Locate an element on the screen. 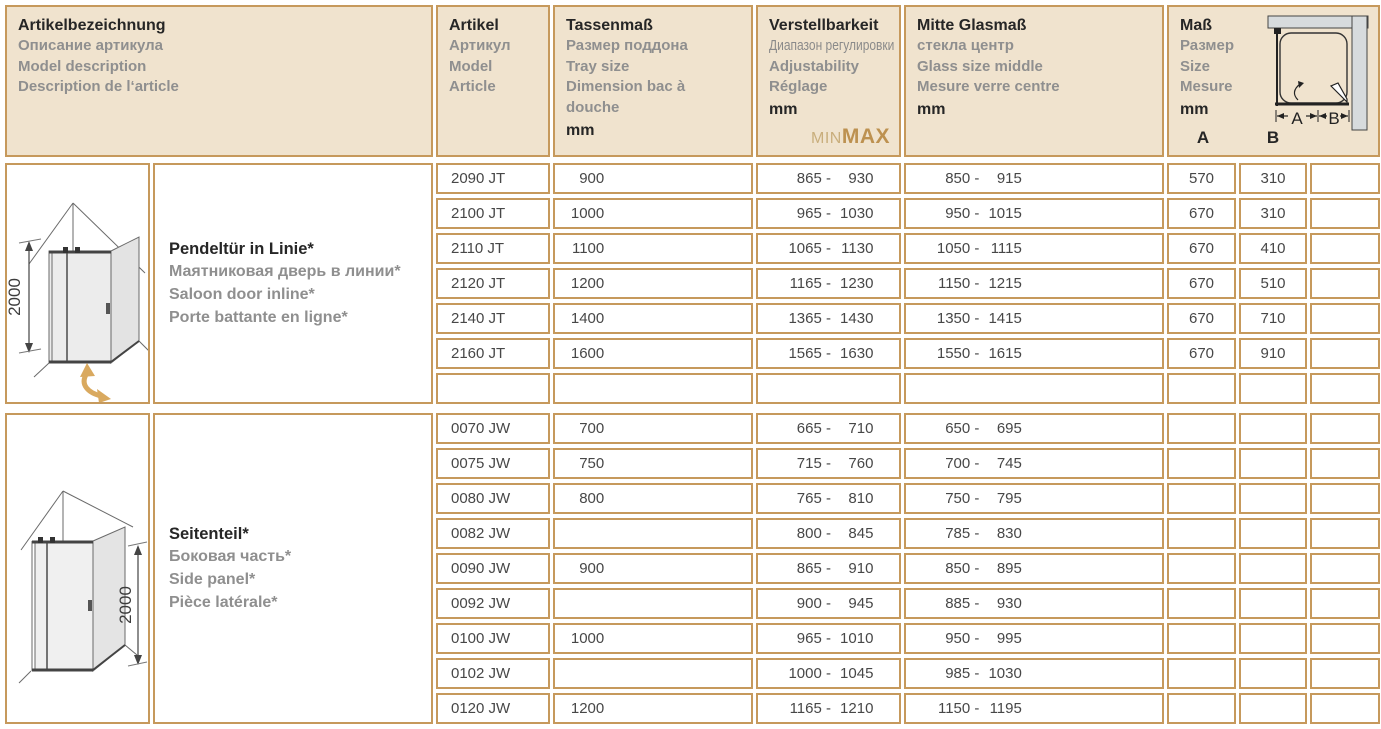 The height and width of the screenshot is (729, 1381). cell-adjustability: 665 - 710 is located at coordinates (828, 428).